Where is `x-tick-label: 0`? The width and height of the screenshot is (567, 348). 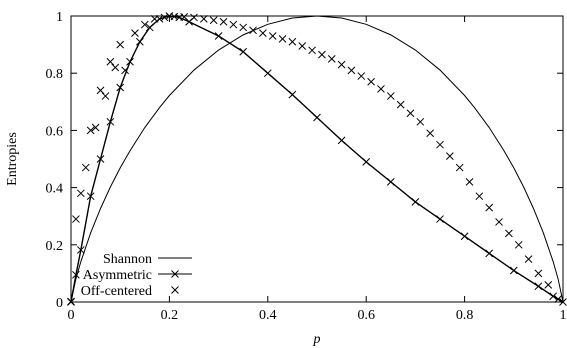 x-tick-label: 0 is located at coordinates (71, 315).